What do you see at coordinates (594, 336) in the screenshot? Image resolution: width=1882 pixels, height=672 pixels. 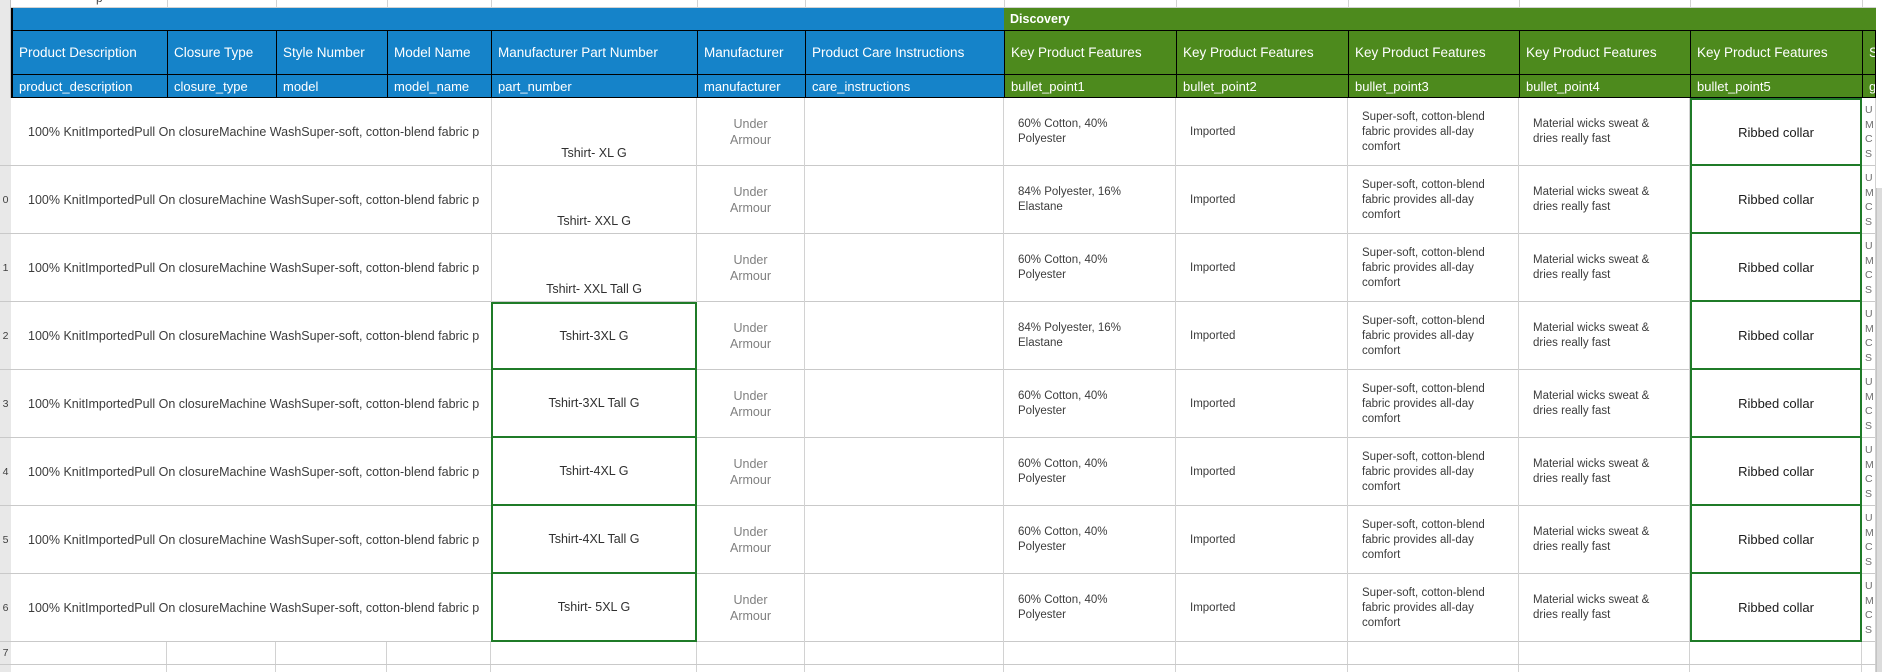 I see `cell-part-number: Tshirt-3XL G` at bounding box center [594, 336].